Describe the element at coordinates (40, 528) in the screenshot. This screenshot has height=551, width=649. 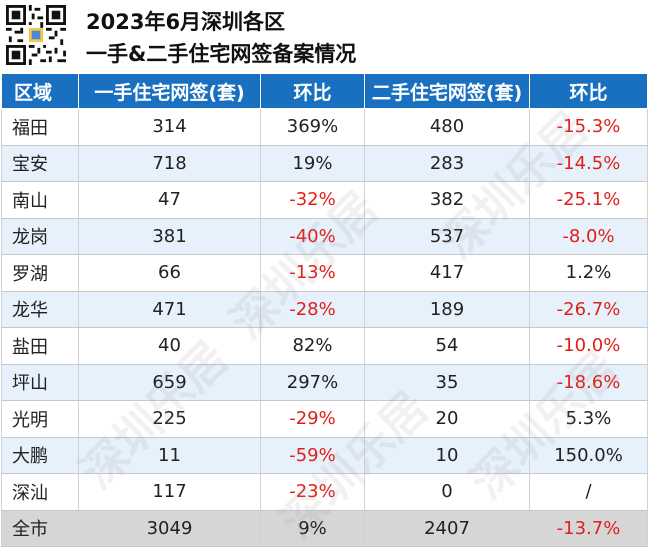
I see `cell-district: 全市` at that location.